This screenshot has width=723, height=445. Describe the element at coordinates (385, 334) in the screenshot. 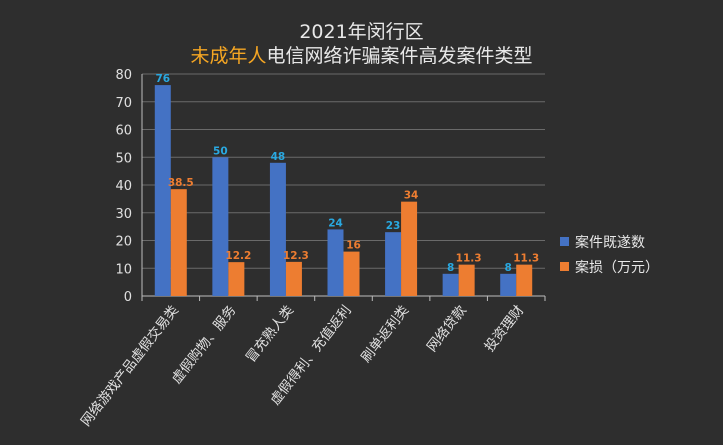

I see `x-category-label: 刷单返利类` at that location.